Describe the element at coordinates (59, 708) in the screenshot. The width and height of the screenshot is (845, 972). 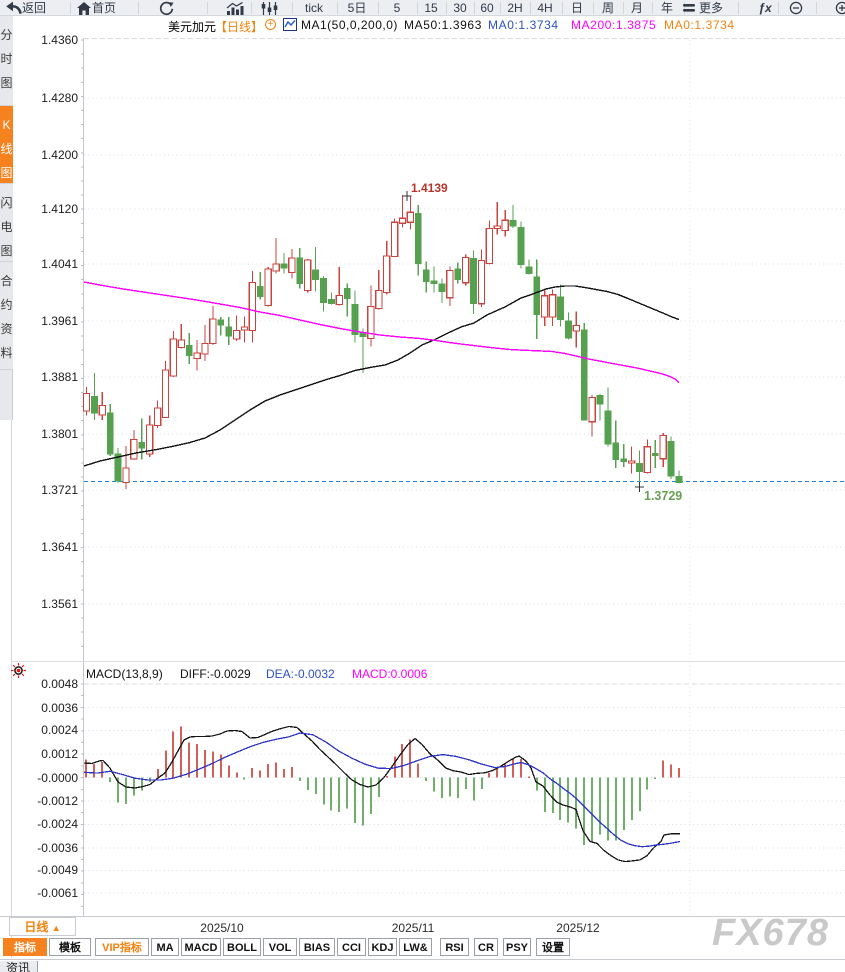
I see `svg-text: 0.0036` at that location.